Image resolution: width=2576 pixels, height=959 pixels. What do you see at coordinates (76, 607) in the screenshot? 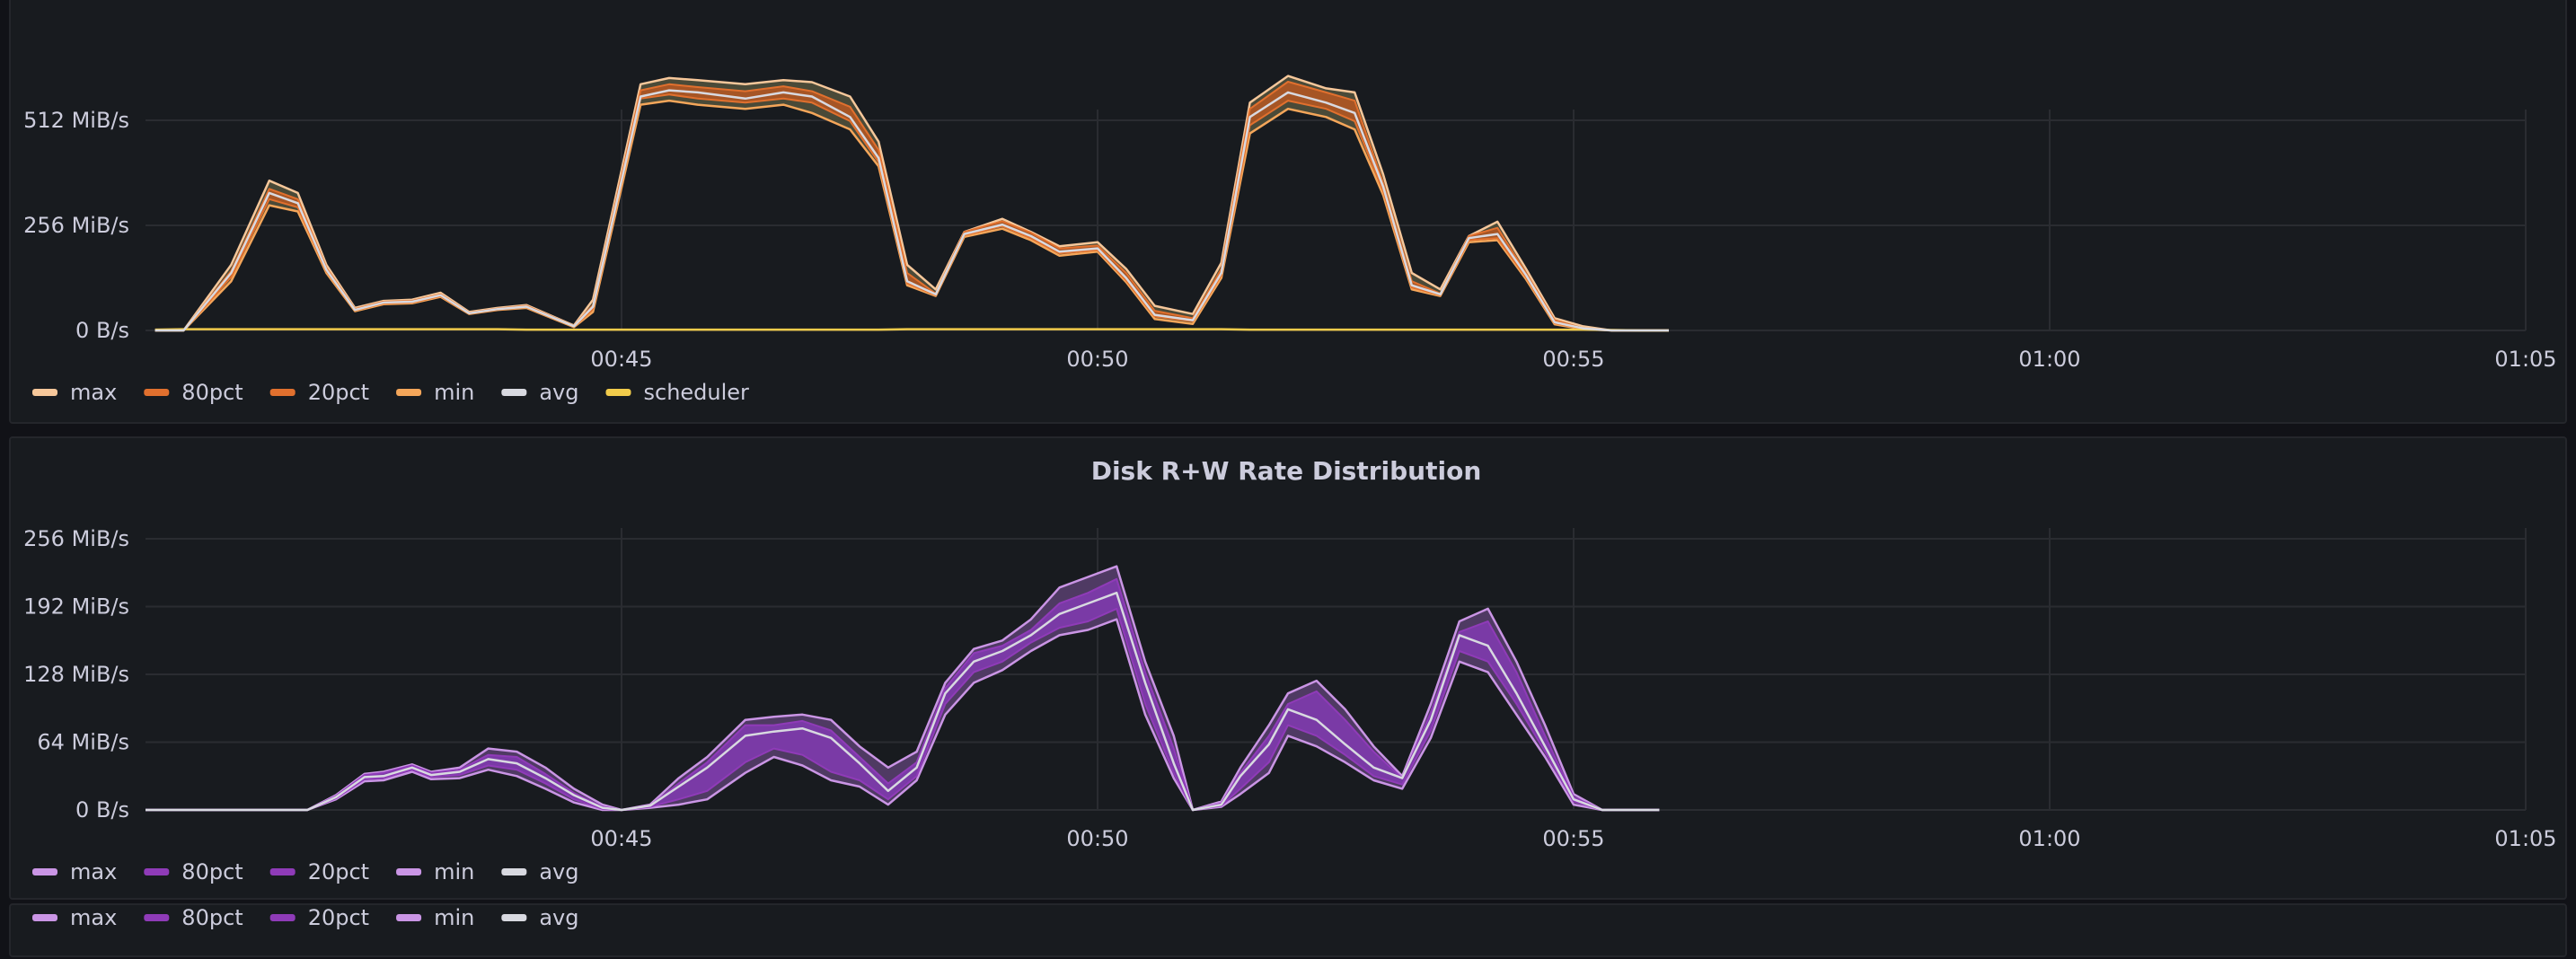
I see `y-tick-label: 192 MiB/s` at bounding box center [76, 607].